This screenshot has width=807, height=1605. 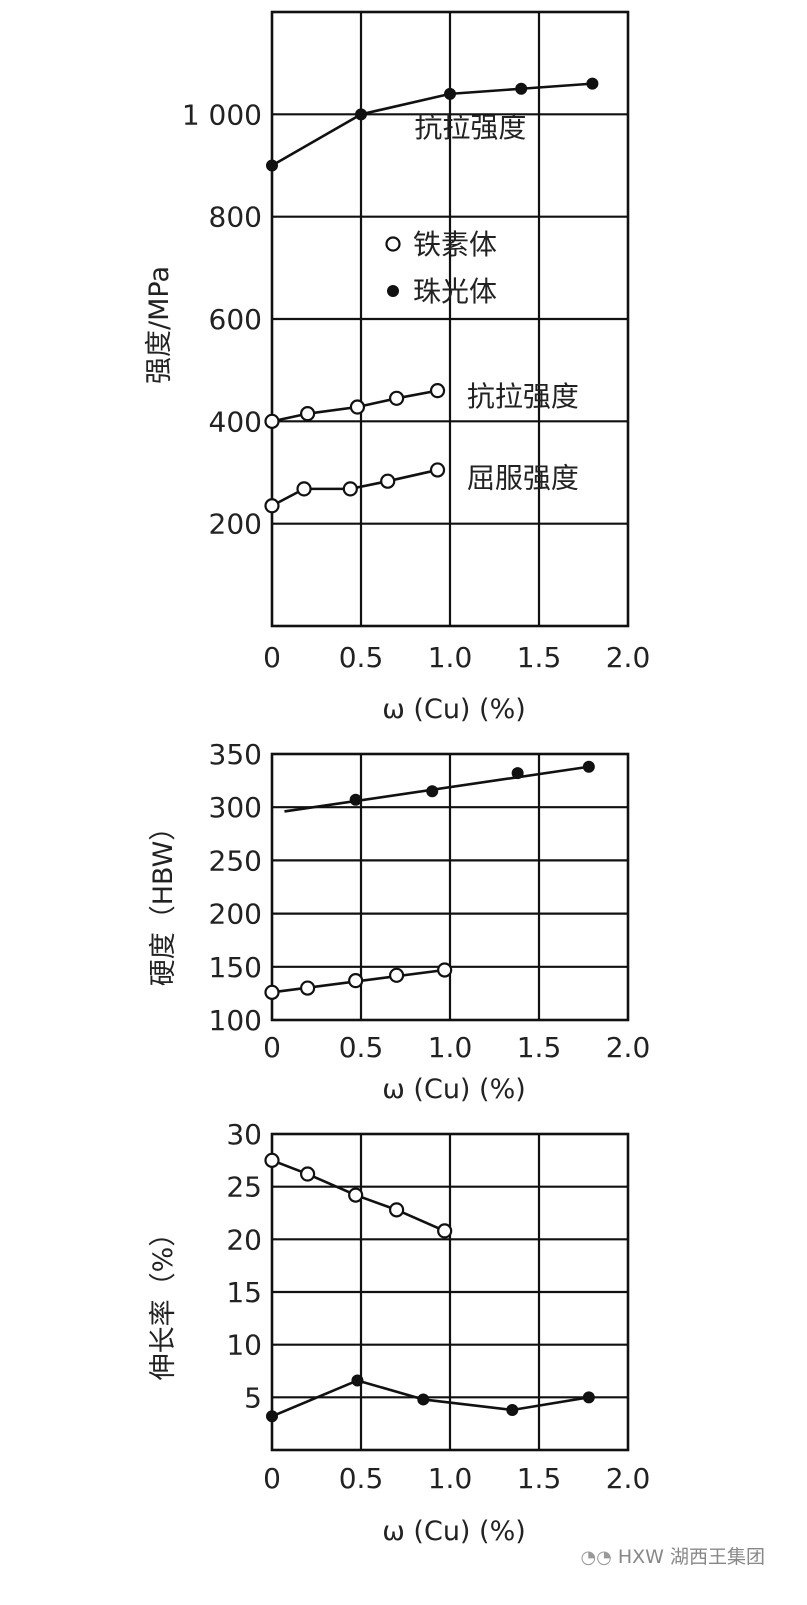 I want to click on panel-3-x-axis-label: ω (Cu) (%), so click(x=454, y=1531).